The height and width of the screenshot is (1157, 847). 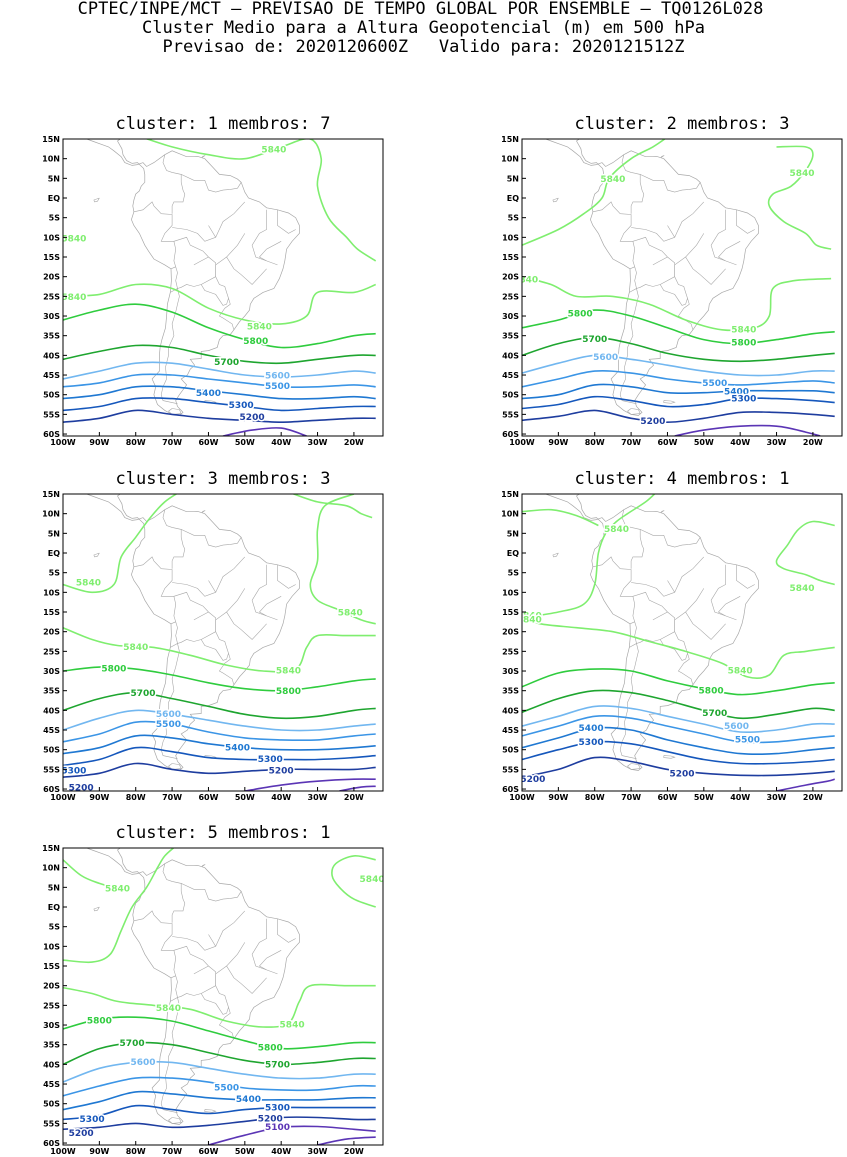 I want to click on lat-tick-label: 5N, so click(x=513, y=533).